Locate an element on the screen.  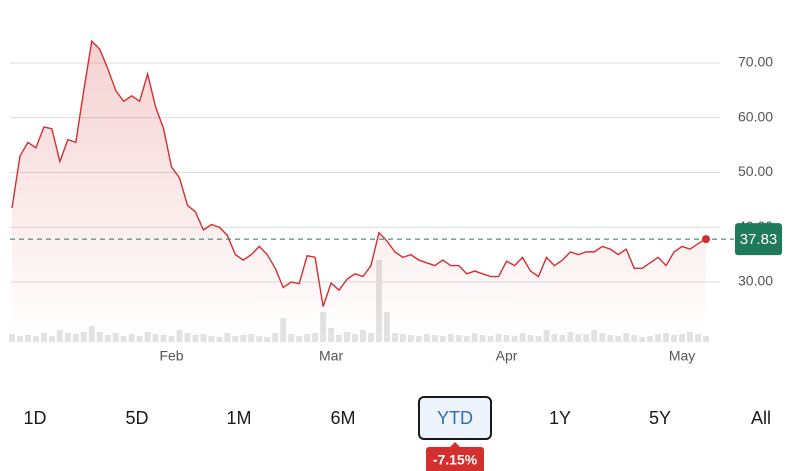
range-button-label: YTD is located at coordinates (455, 418).